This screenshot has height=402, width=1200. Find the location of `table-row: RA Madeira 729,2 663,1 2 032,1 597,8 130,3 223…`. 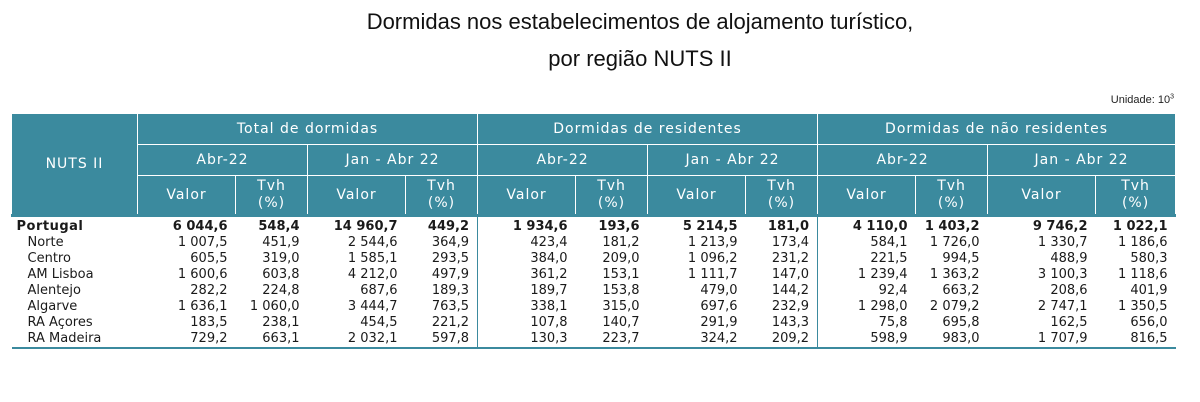

table-row: RA Madeira 729,2 663,1 2 032,1 597,8 130,3 223… is located at coordinates (593, 340).